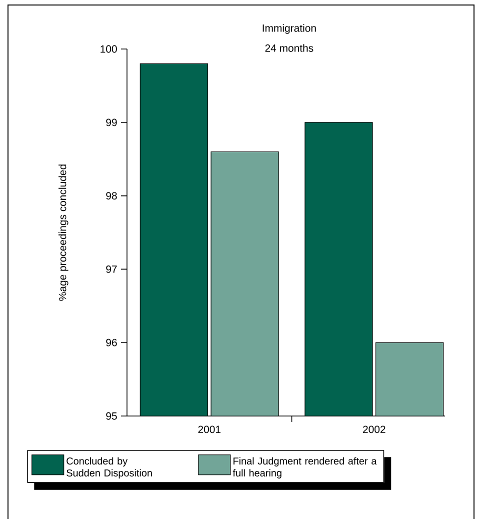 The height and width of the screenshot is (519, 482). I want to click on y-axis-title: %age proceedings concluded, so click(63, 232).